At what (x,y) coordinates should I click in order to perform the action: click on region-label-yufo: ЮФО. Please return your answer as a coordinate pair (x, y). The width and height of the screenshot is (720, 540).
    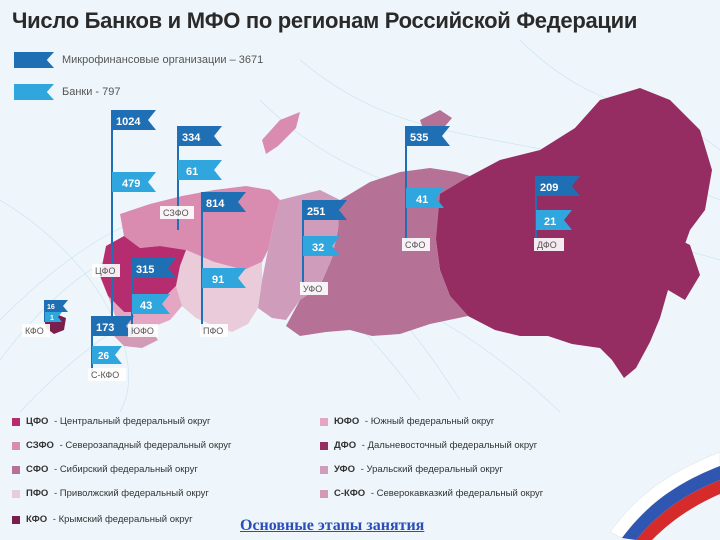
    Looking at the image, I should click on (142, 331).